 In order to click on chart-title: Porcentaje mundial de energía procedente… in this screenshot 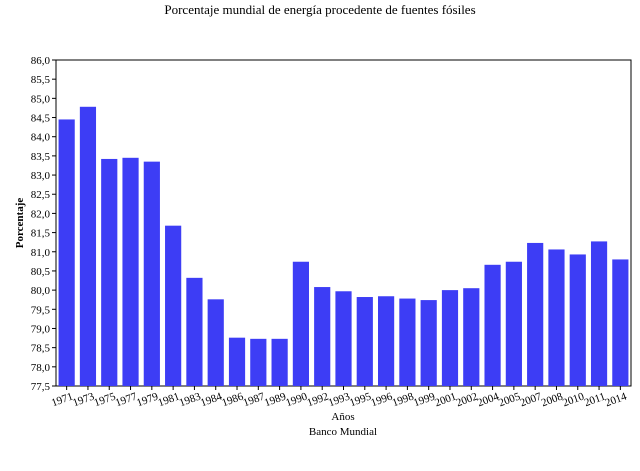, I will do `click(319, 9)`.